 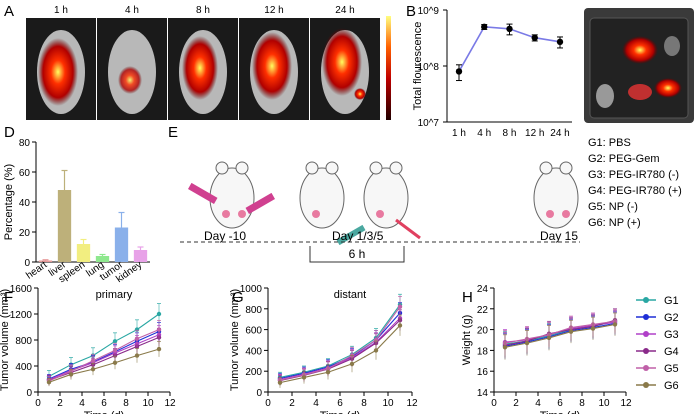 I want to click on panel-g-x-tick-label: 12, so click(x=412, y=403).